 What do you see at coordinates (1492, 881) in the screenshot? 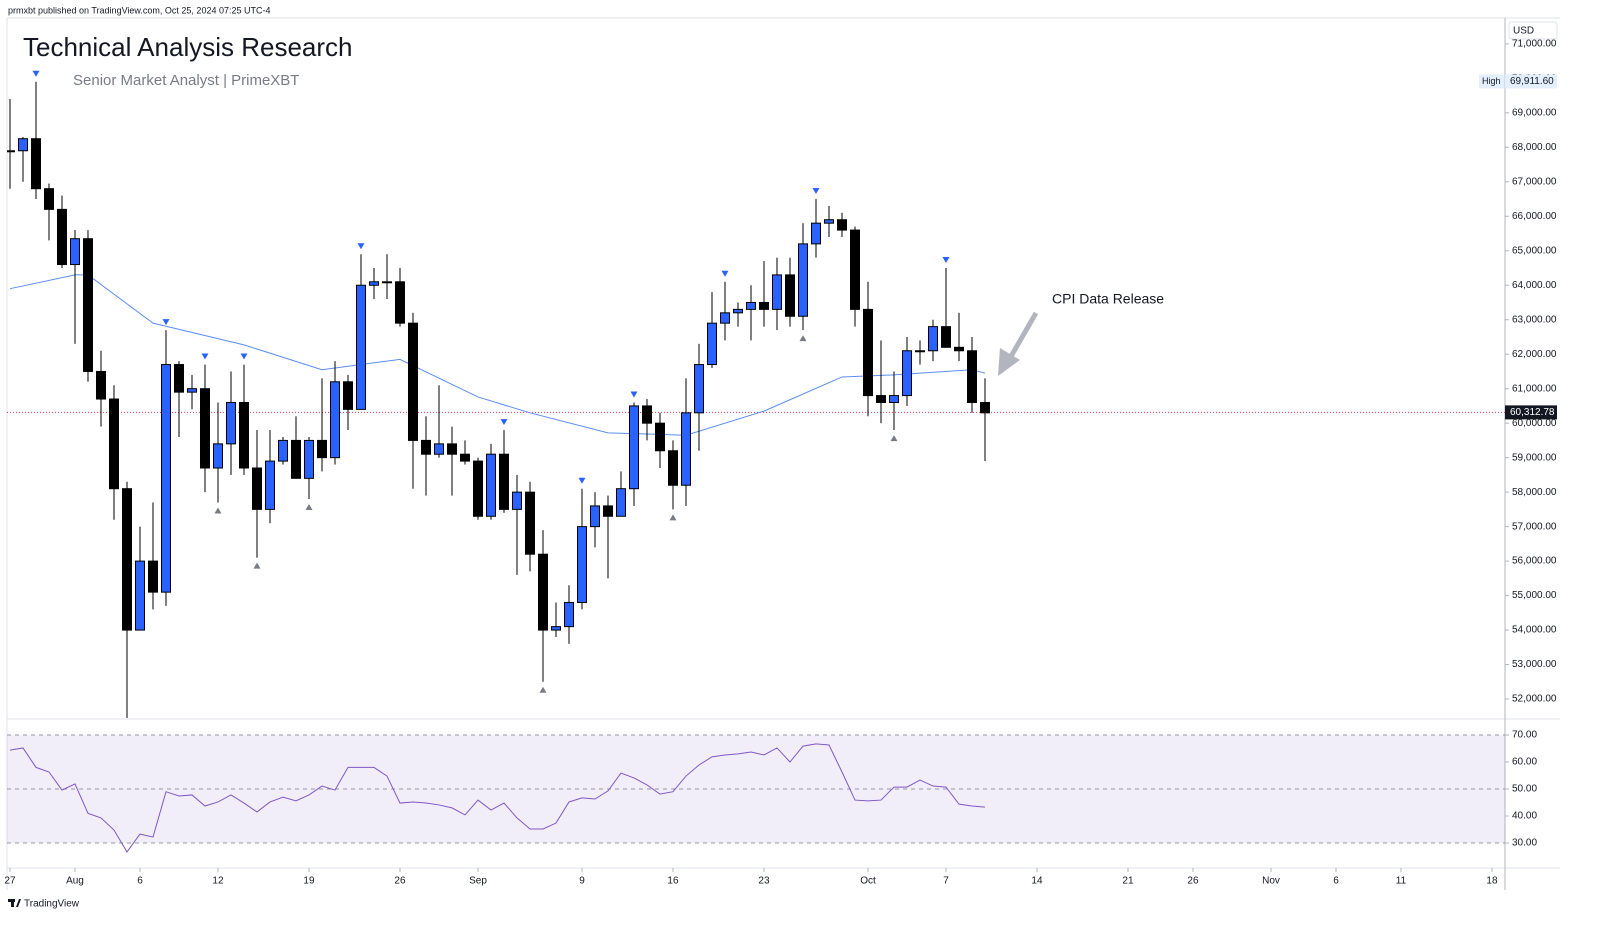
I see `x-tick-label: 18` at bounding box center [1492, 881].